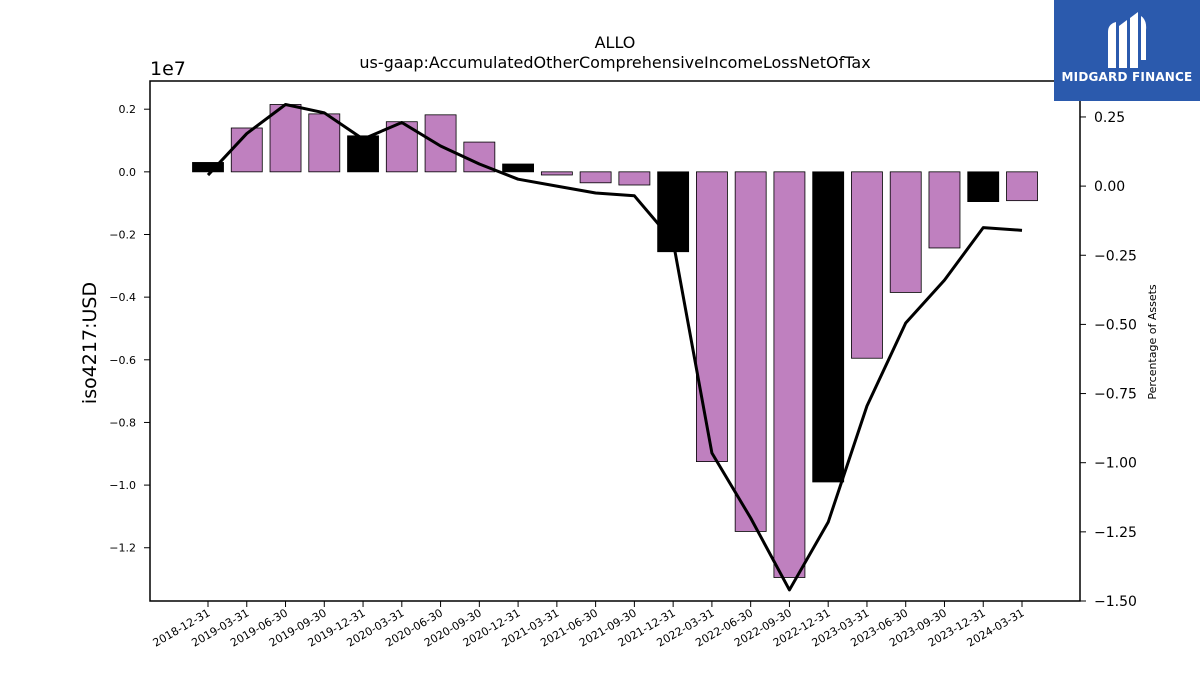 The height and width of the screenshot is (675, 1200). I want to click on y-tick-label: 0.0, so click(128, 172).